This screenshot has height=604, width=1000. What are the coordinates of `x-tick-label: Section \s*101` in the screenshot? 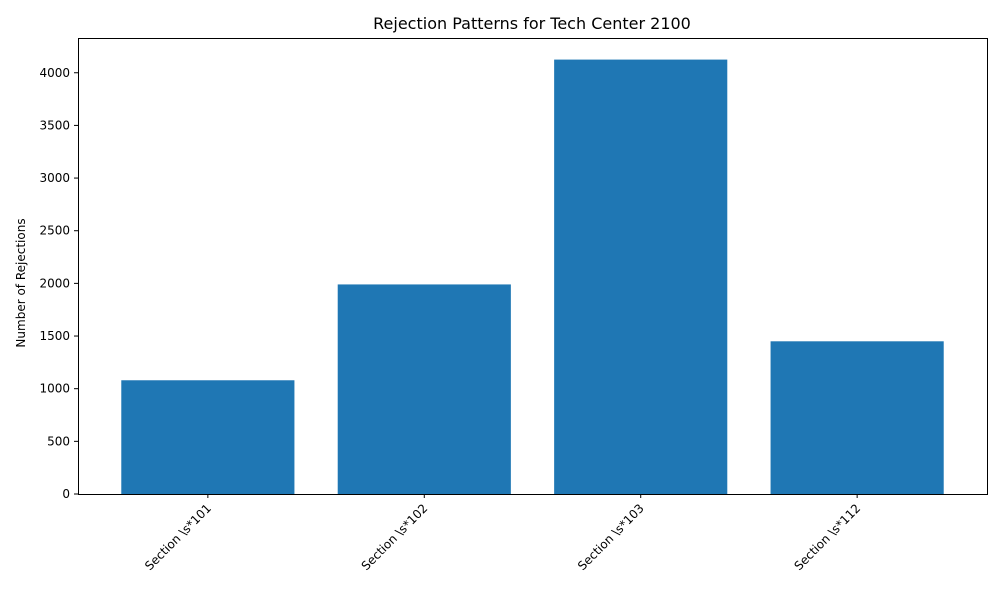 It's located at (178, 537).